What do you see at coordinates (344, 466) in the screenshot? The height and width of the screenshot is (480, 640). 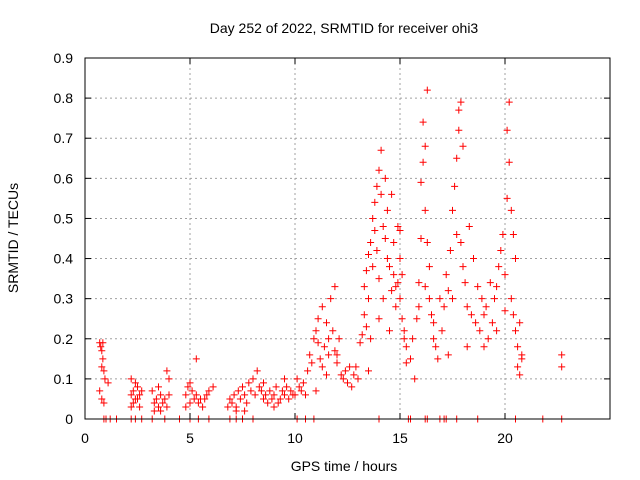 I see `x-axis-label: GPS time / hours` at bounding box center [344, 466].